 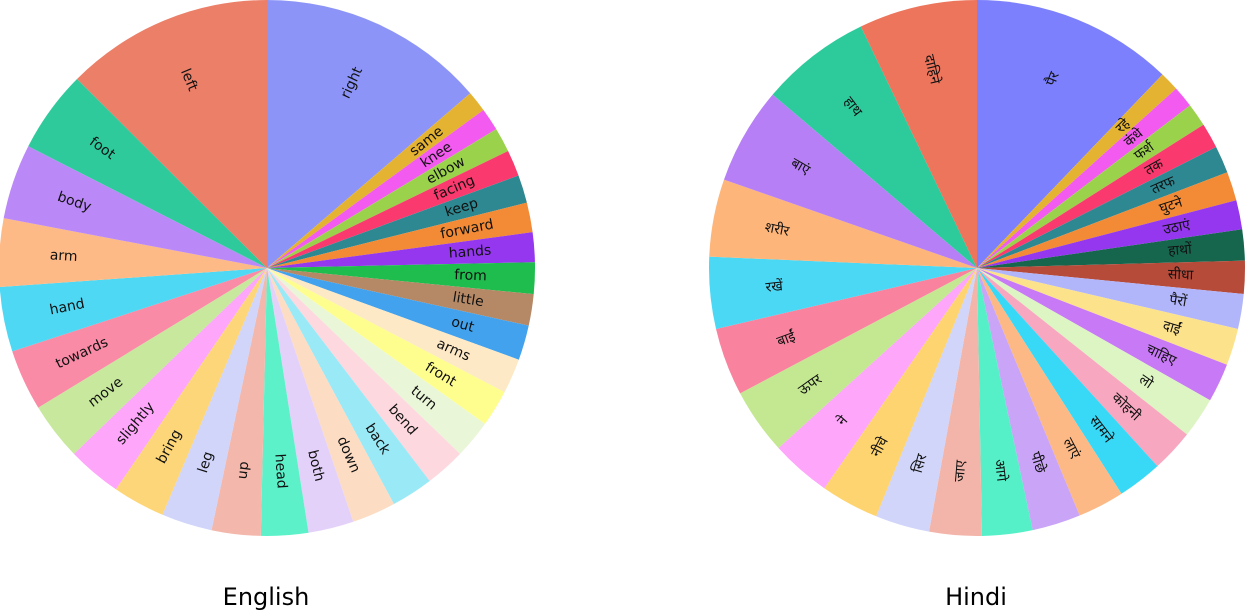 I want to click on slice-label: पैर, so click(x=1052, y=78).